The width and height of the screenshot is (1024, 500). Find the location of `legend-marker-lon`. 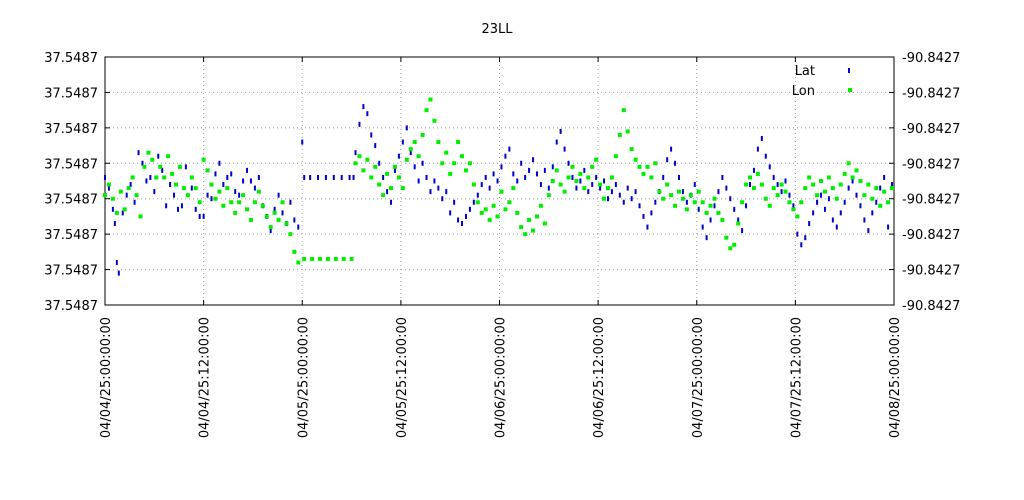

legend-marker-lon is located at coordinates (850, 90).